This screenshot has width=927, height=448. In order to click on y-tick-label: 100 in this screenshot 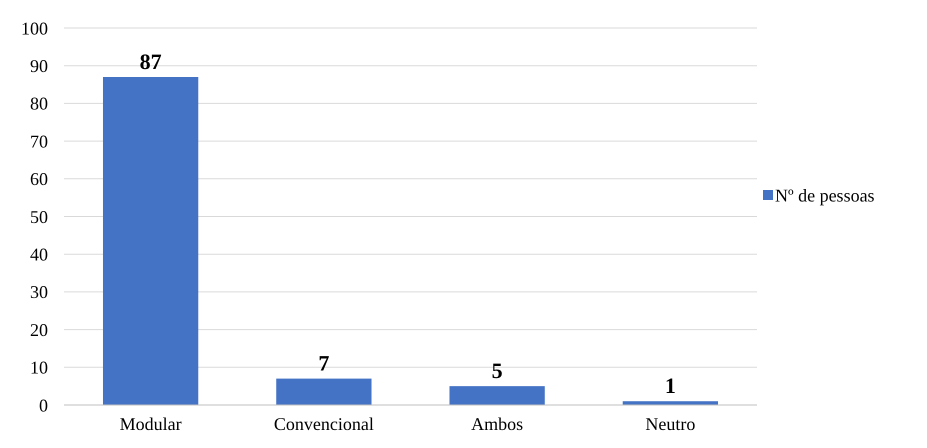, I will do `click(34, 28)`.